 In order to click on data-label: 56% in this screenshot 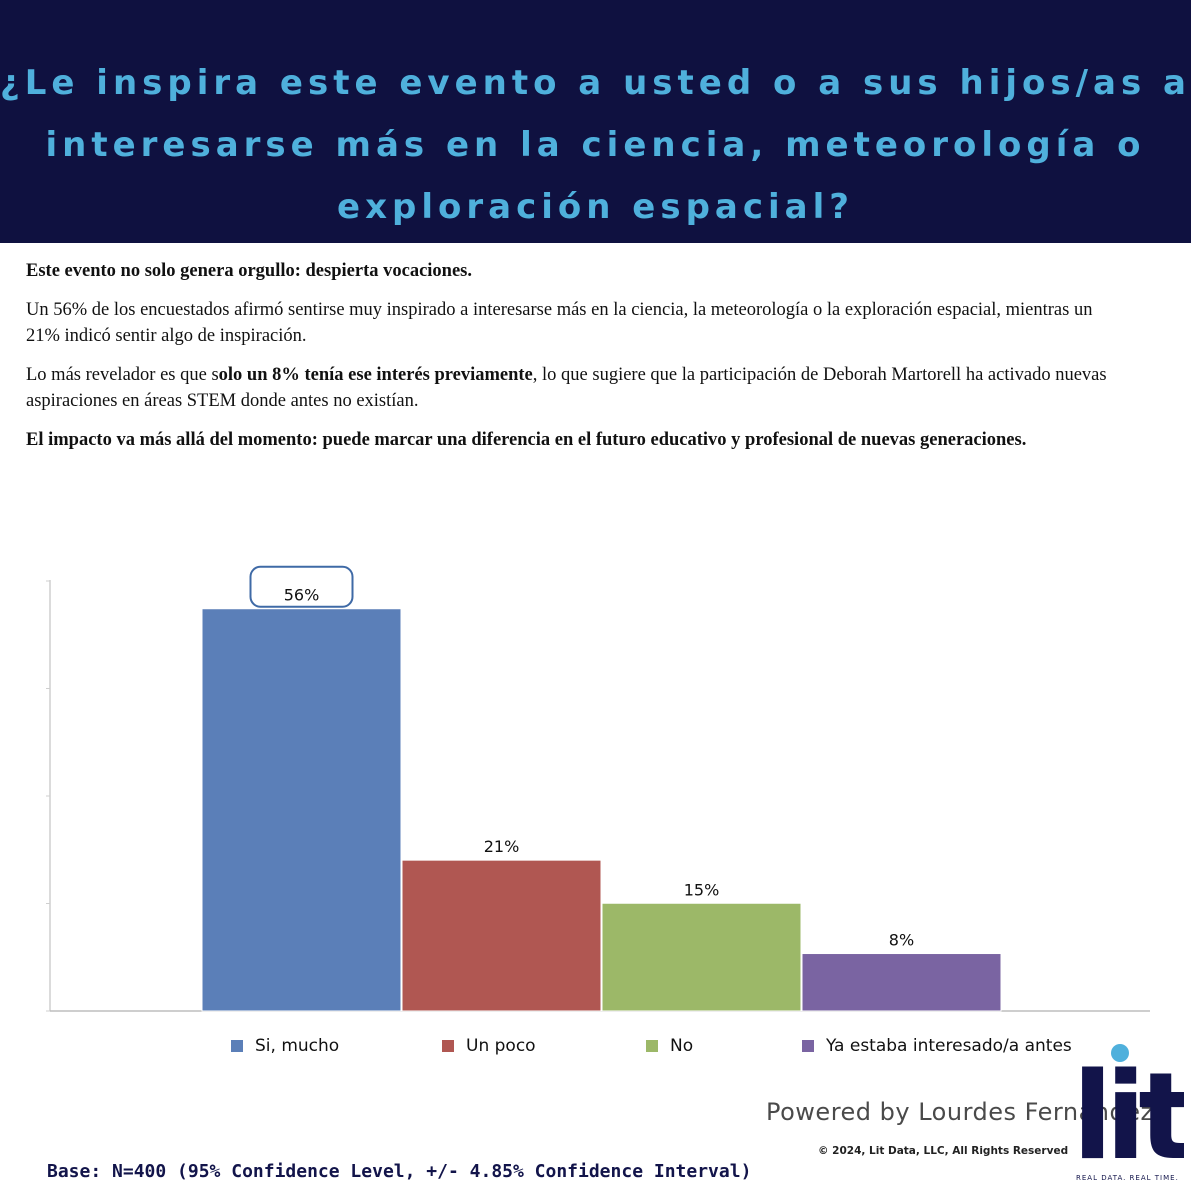, I will do `click(302, 595)`.